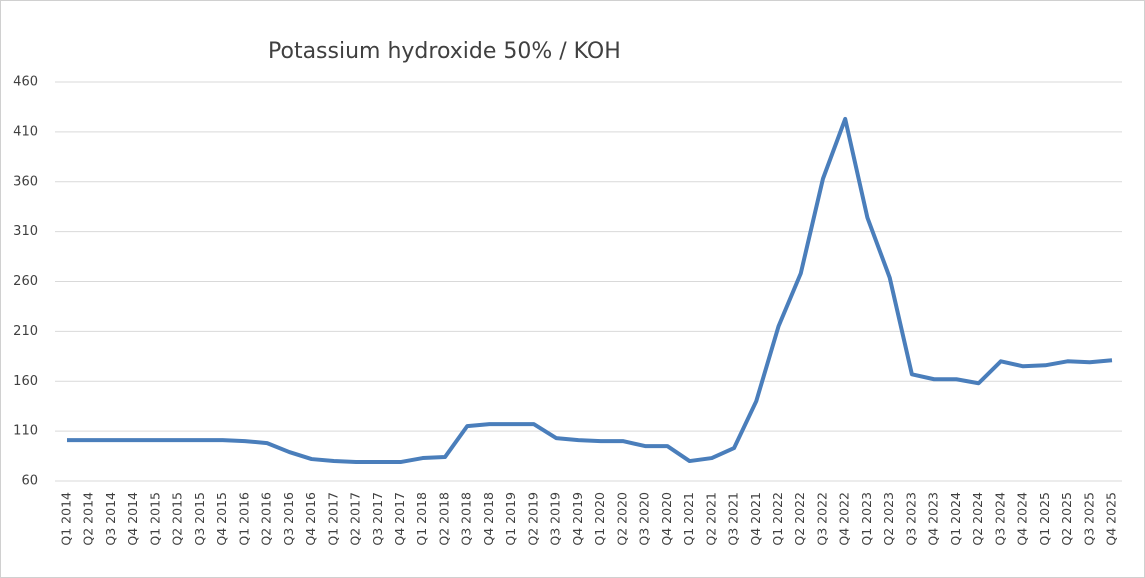  What do you see at coordinates (25, 82) in the screenshot?
I see `y-tick-label: 460` at bounding box center [25, 82].